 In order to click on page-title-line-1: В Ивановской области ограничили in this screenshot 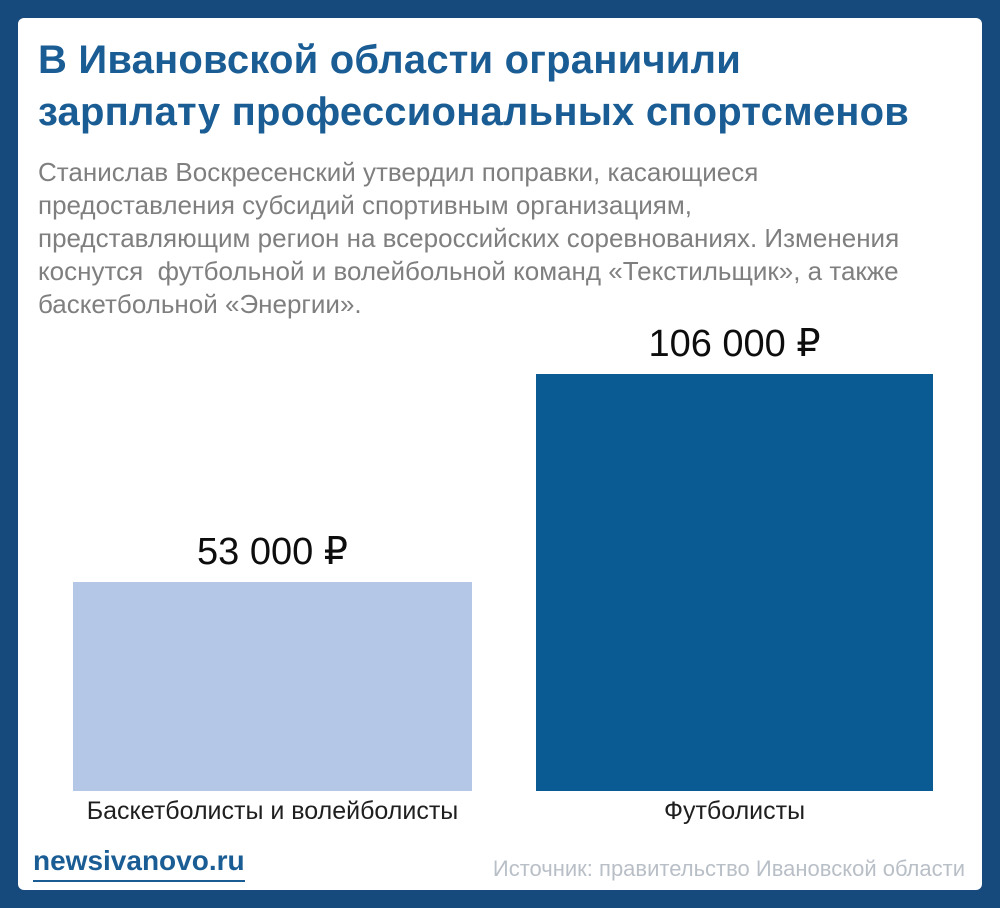, I will do `click(389, 60)`.